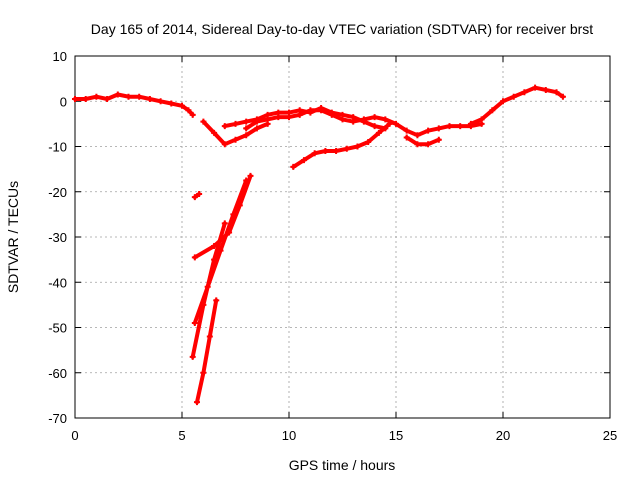 This screenshot has height=480, width=640. Describe the element at coordinates (396, 435) in the screenshot. I see `x-tick-label: 15` at that location.